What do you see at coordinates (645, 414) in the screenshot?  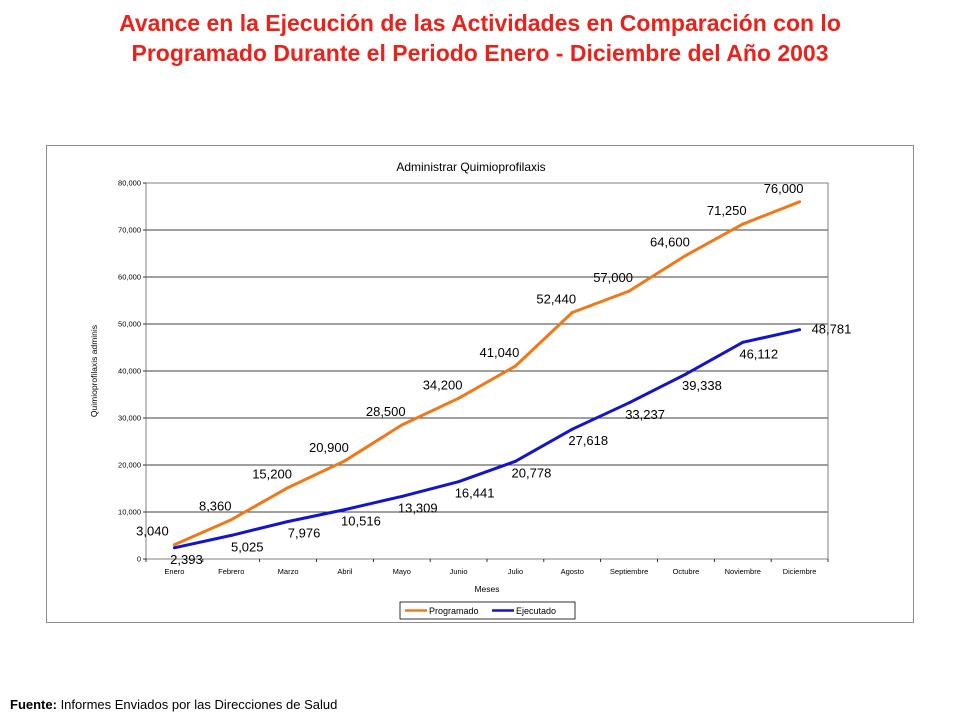 I see `data-label-ejecutado: 33,237` at bounding box center [645, 414].